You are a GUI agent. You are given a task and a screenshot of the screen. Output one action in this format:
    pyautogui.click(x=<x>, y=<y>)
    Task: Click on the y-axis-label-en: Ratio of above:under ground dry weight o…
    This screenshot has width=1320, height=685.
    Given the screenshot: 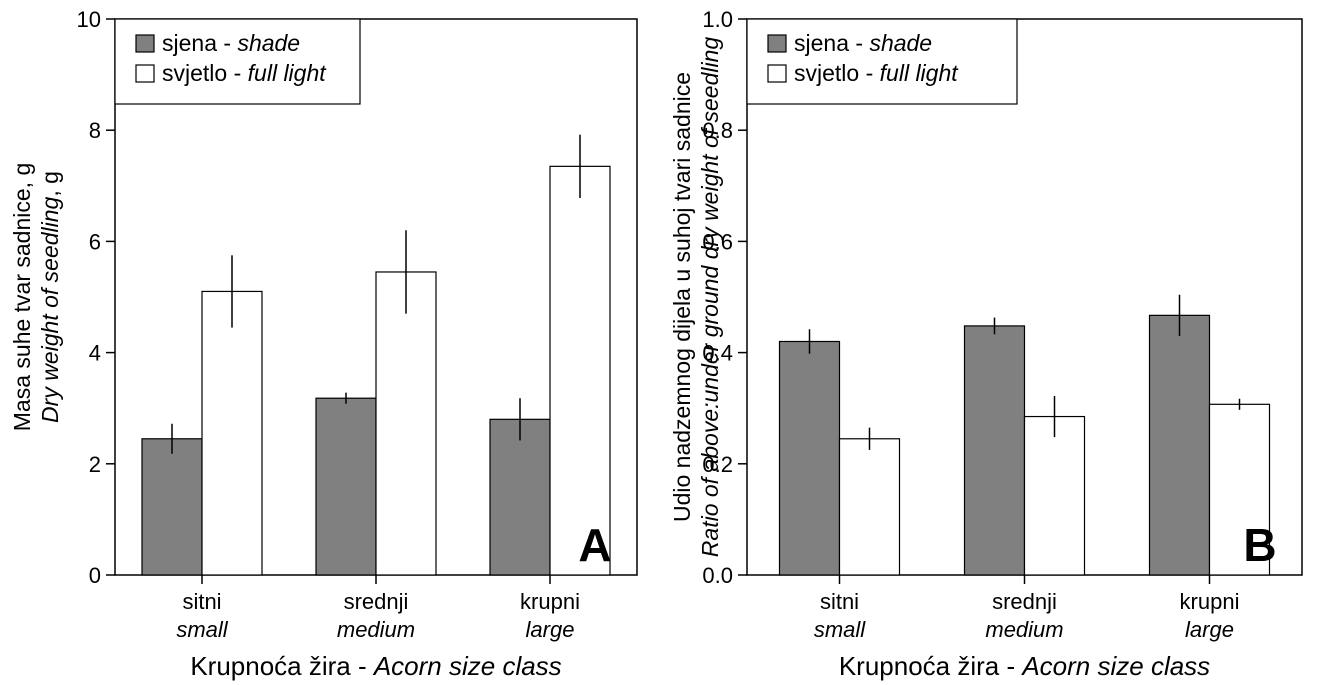 What is the action you would take?
    pyautogui.click(x=710, y=297)
    